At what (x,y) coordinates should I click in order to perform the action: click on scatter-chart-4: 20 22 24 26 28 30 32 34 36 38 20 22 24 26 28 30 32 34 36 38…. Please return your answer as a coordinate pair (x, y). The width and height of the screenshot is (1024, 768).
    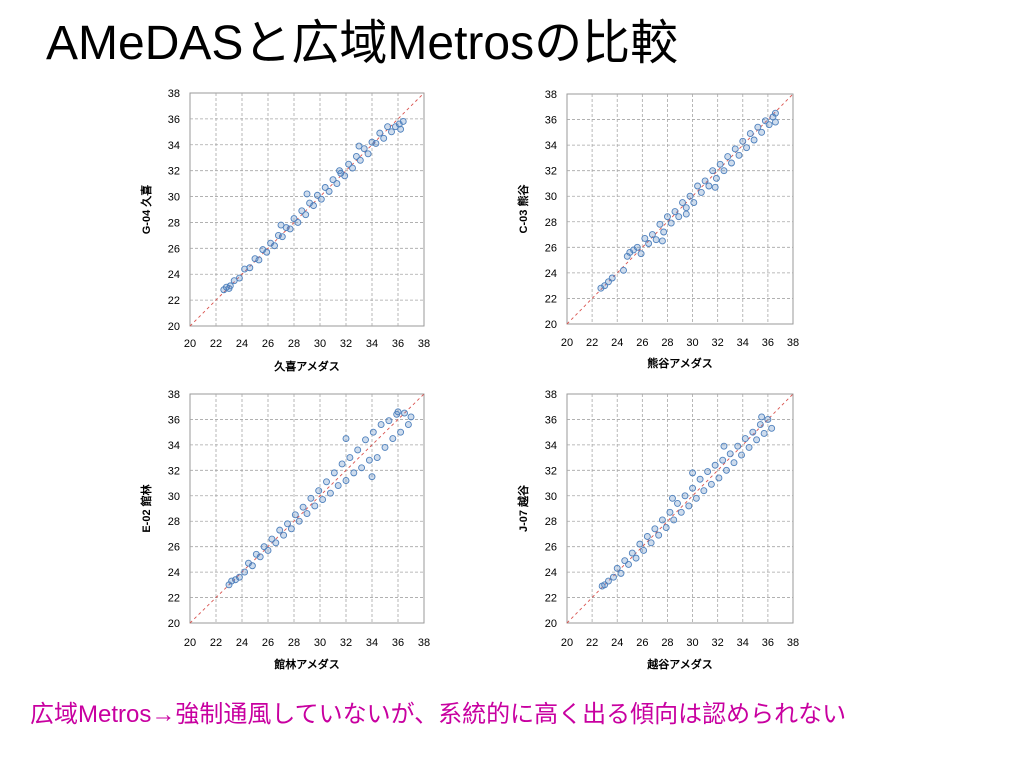
    Looking at the image, I should click on (657, 530).